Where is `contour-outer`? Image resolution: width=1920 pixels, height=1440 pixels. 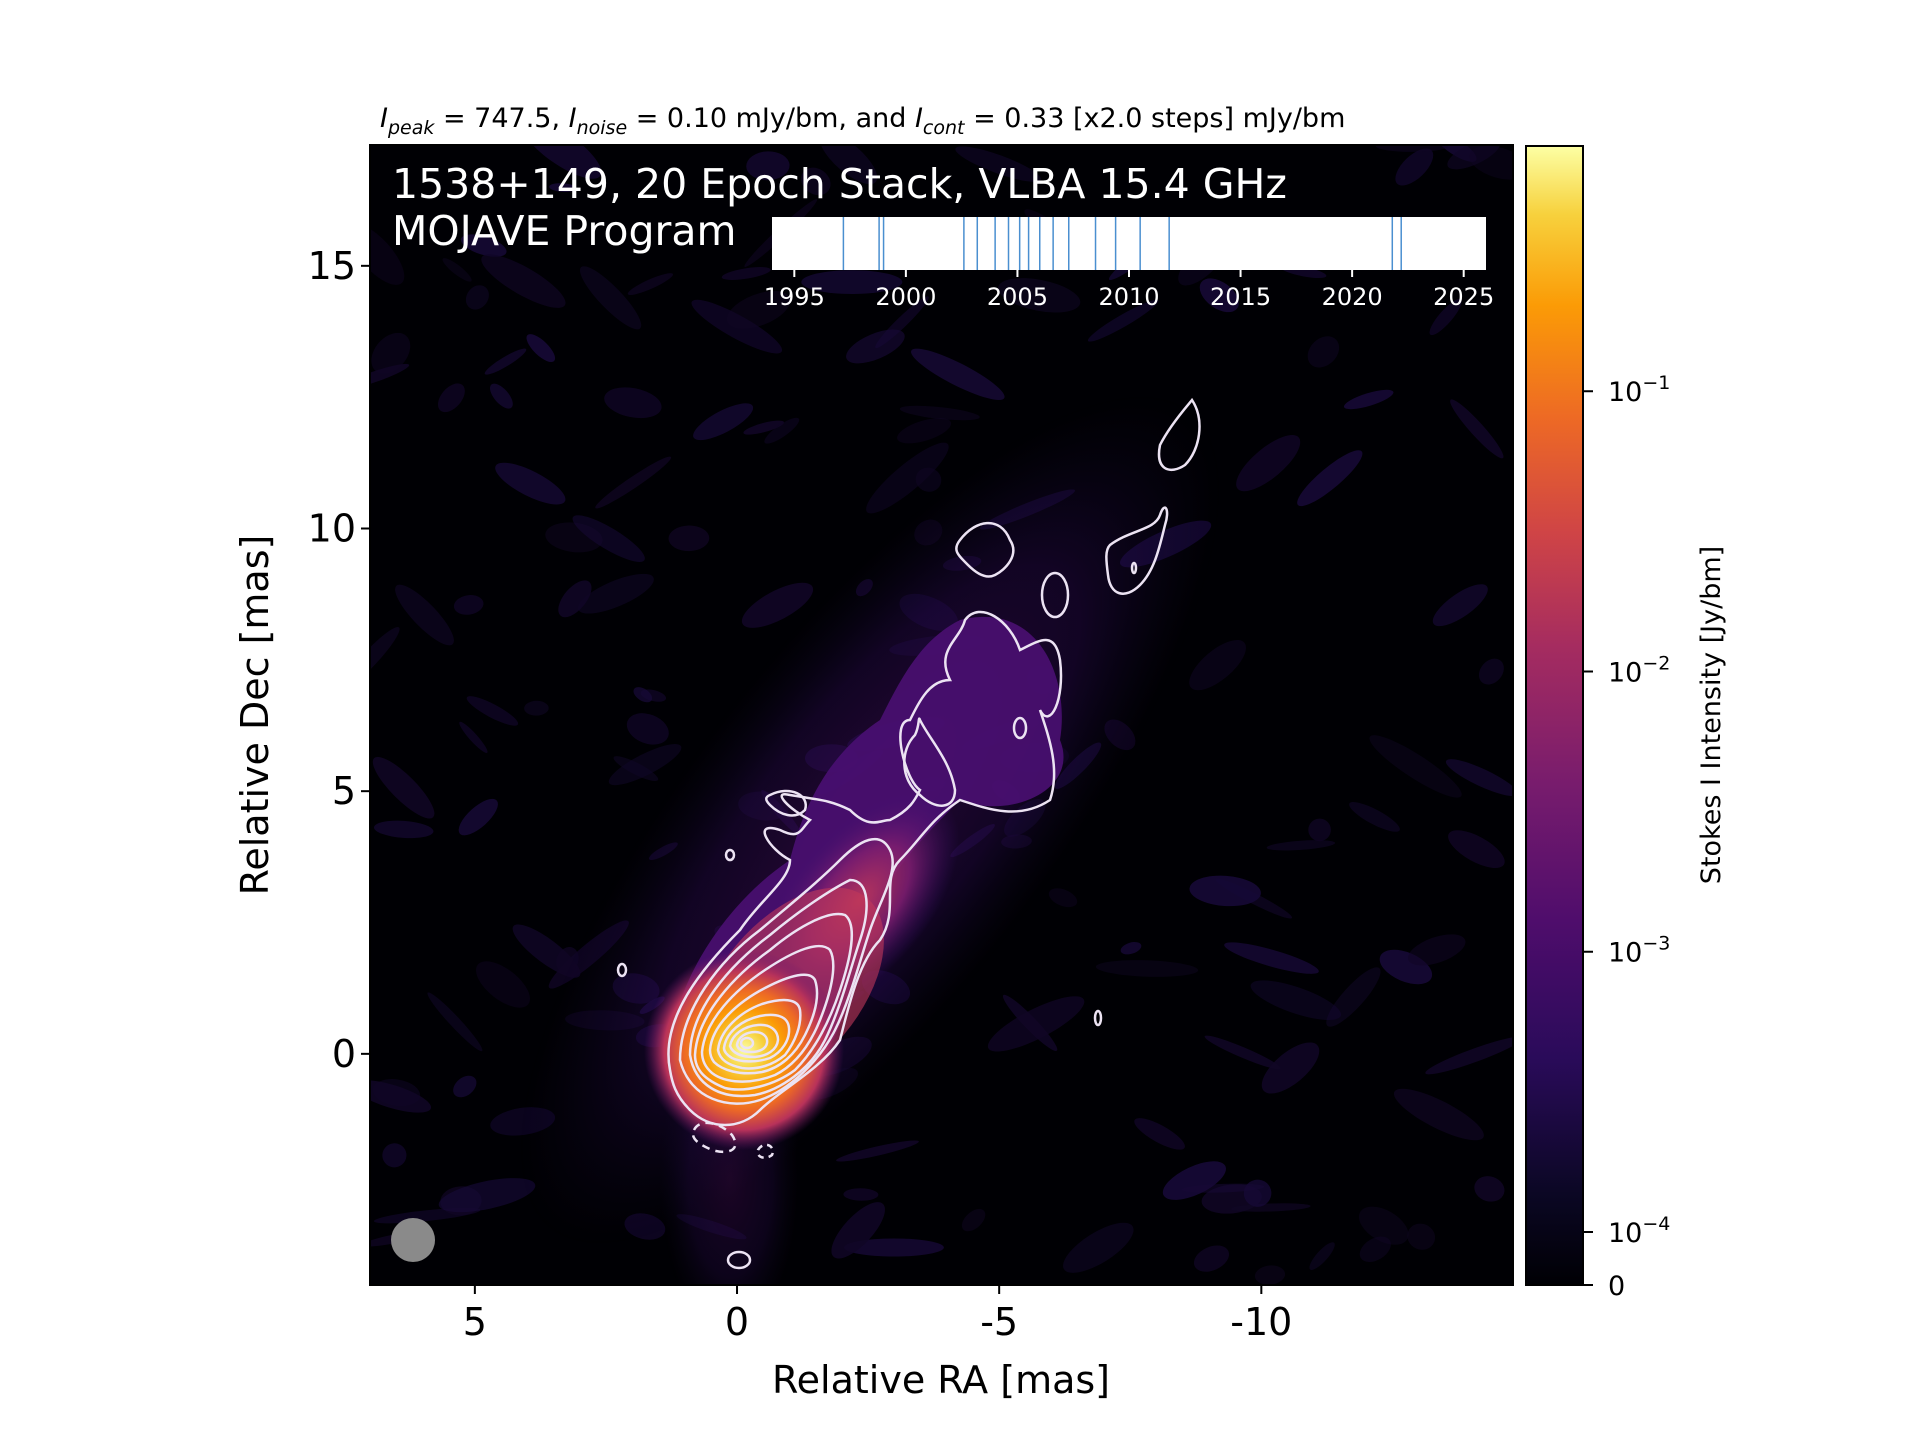
contour-outer is located at coordinates (865, 868).